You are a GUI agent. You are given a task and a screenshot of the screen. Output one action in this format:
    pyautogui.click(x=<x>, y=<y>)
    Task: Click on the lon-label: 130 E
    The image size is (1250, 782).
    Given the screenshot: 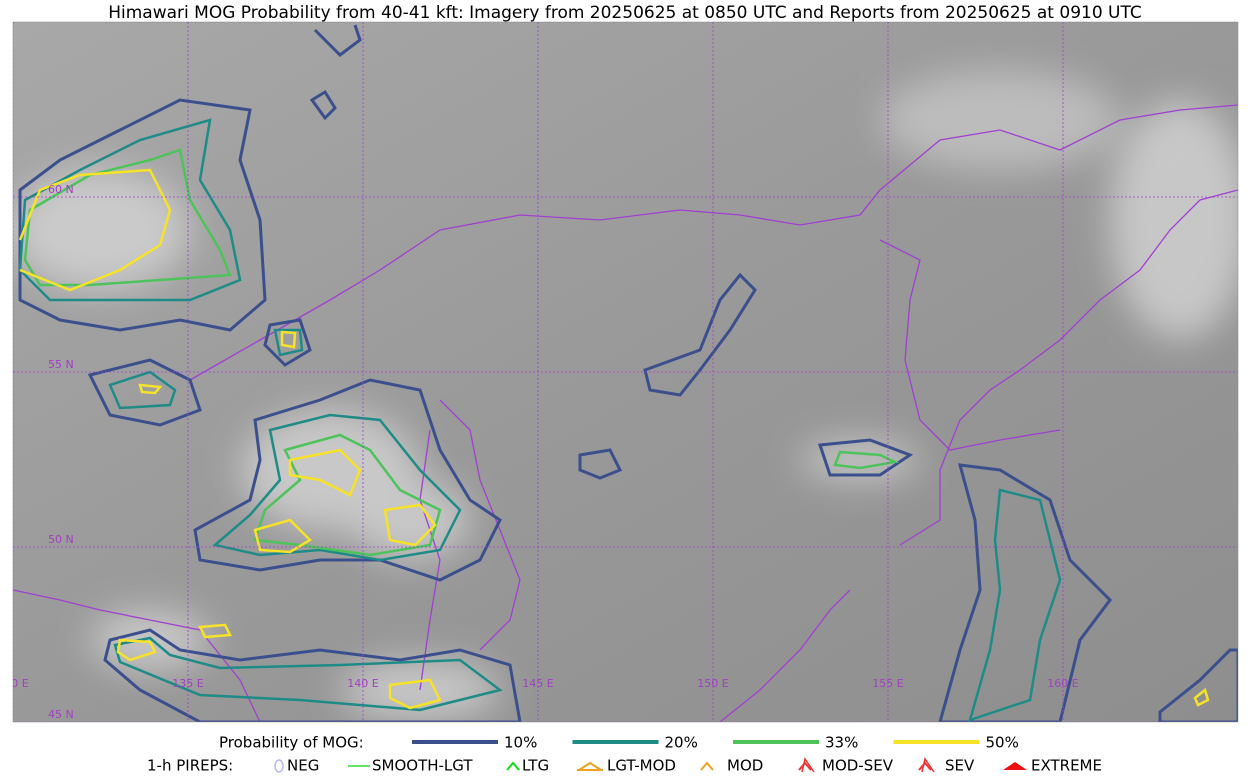 What is the action you would take?
    pyautogui.click(x=14, y=683)
    